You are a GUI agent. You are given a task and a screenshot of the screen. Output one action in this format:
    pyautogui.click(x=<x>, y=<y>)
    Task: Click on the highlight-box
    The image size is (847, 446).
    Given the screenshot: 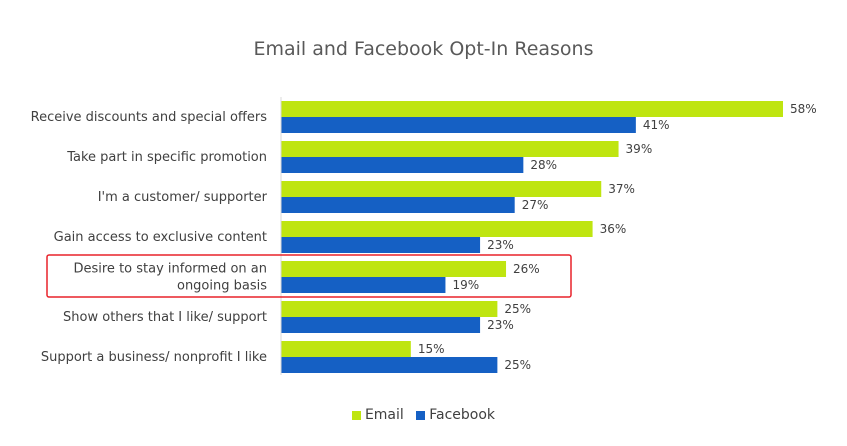 What is the action you would take?
    pyautogui.click(x=309, y=276)
    